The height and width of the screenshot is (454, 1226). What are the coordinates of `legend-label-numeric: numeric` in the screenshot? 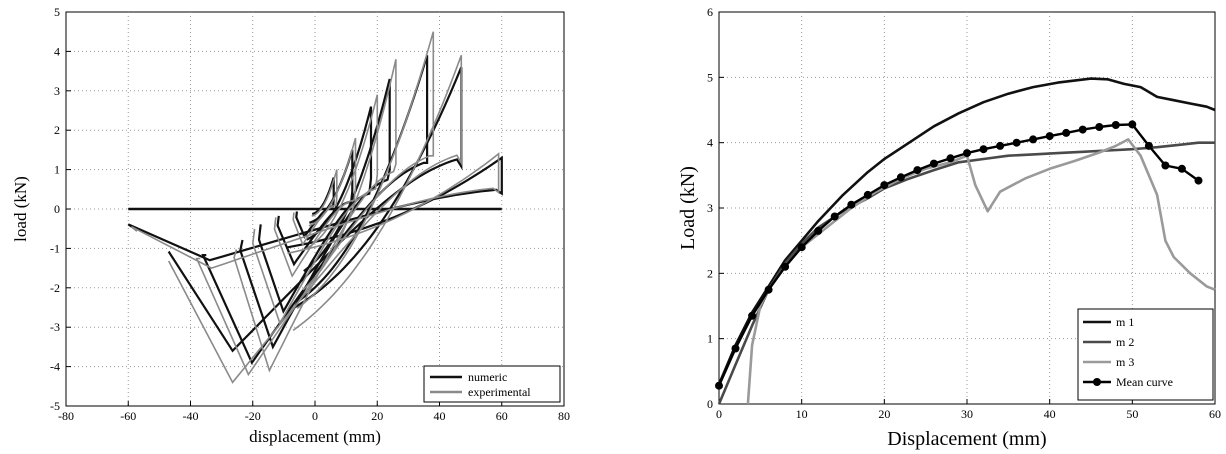 It's located at (487, 377).